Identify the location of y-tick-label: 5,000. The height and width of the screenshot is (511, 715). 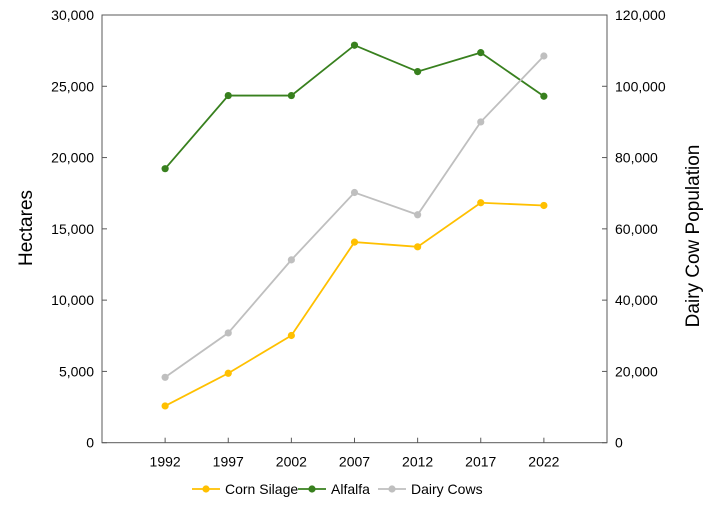
(76, 371).